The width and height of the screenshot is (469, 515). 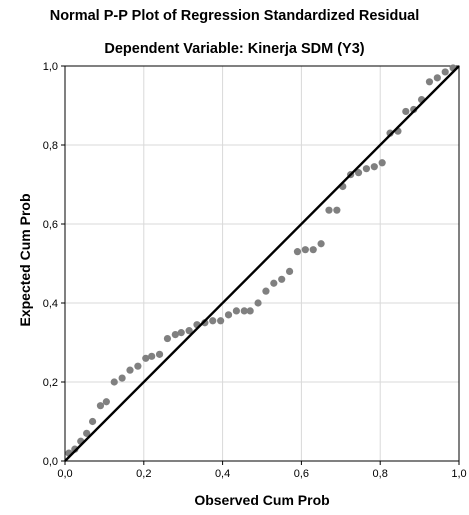 What do you see at coordinates (234, 49) in the screenshot?
I see `chart-subtitle: Dependent Variable: Kinerja SDM (Y3)` at bounding box center [234, 49].